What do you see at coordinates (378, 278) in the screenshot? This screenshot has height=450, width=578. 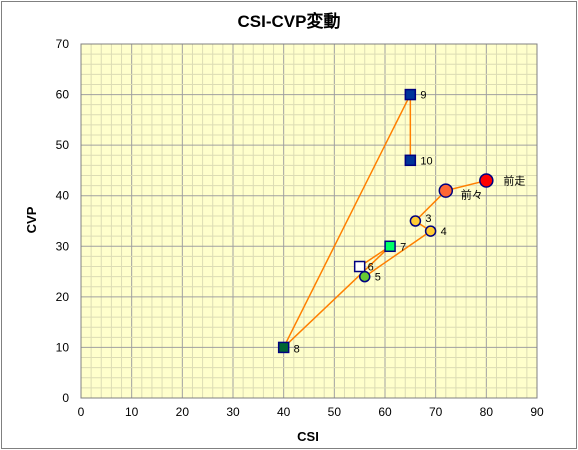 I see `data-point-label: 5` at bounding box center [378, 278].